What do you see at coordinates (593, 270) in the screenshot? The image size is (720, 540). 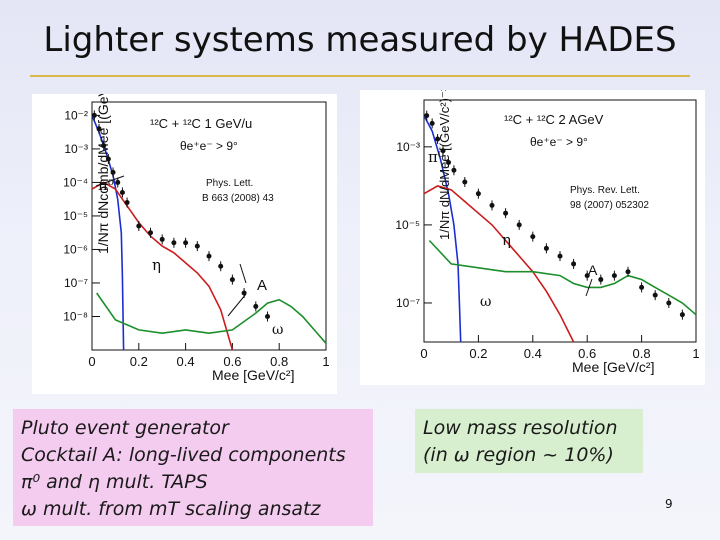 I see `right-A-label: A` at bounding box center [593, 270].